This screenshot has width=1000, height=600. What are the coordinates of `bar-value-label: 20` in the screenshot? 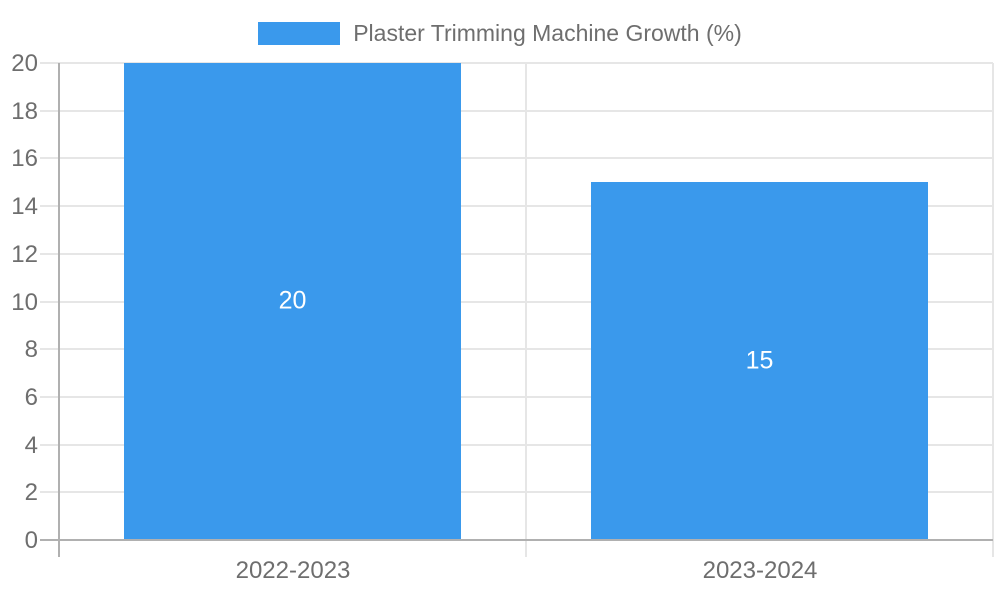 It's located at (292, 300).